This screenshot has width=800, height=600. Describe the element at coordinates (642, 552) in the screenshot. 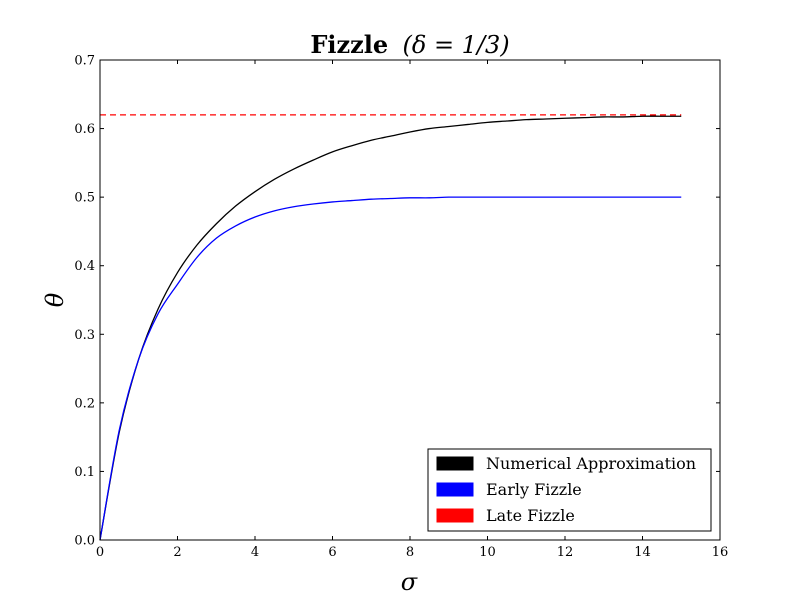

I see `x-tick-label: 14` at that location.